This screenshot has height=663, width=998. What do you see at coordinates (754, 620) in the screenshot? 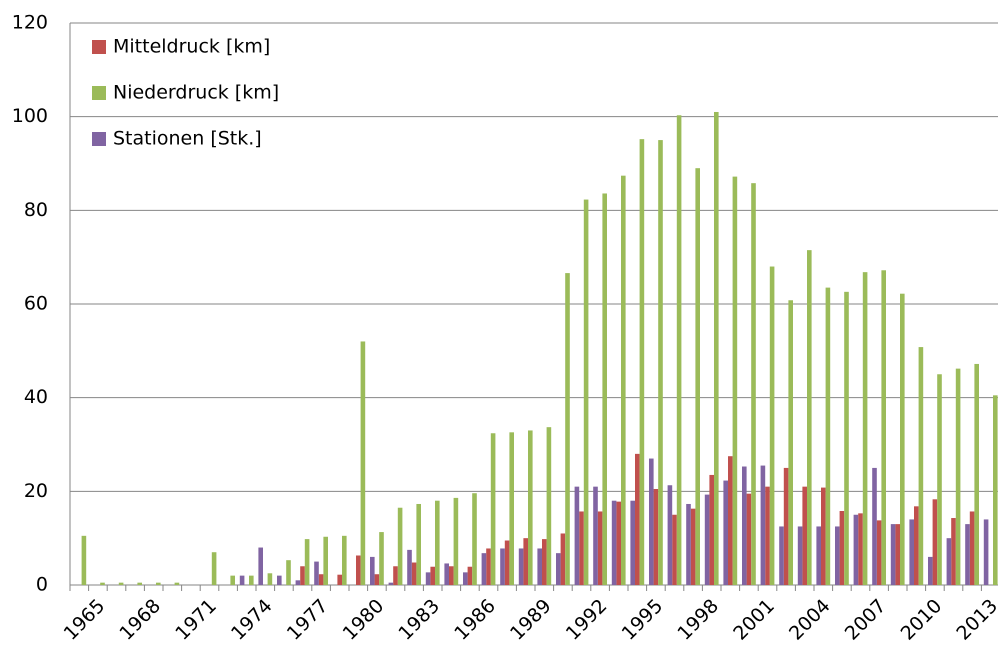
I see `x-tick-label: 2001` at bounding box center [754, 620].